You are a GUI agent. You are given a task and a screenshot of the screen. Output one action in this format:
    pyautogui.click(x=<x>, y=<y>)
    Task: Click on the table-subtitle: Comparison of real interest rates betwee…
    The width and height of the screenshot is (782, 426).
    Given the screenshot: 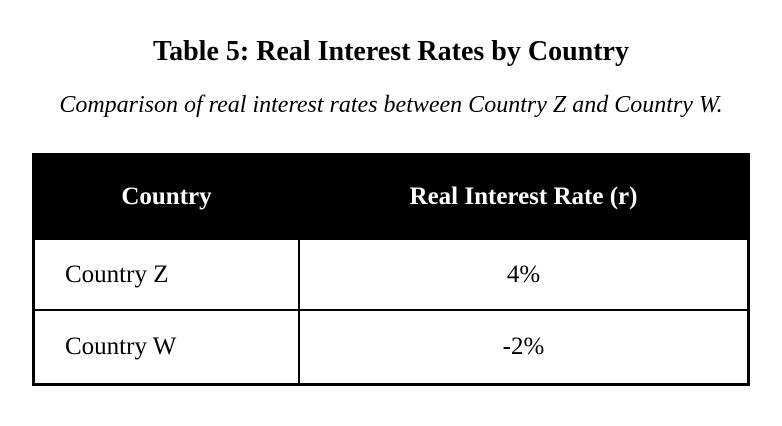 What is the action you would take?
    pyautogui.click(x=391, y=105)
    